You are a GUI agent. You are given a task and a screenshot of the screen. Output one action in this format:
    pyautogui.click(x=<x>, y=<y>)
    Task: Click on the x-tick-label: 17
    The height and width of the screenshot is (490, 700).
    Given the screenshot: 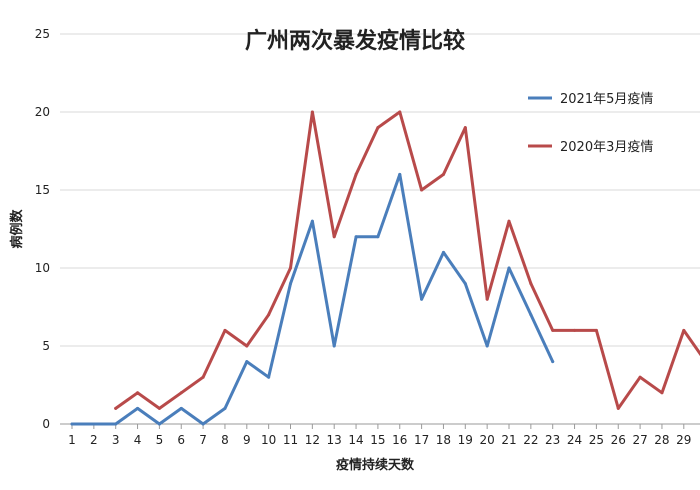 What is the action you would take?
    pyautogui.click(x=421, y=440)
    